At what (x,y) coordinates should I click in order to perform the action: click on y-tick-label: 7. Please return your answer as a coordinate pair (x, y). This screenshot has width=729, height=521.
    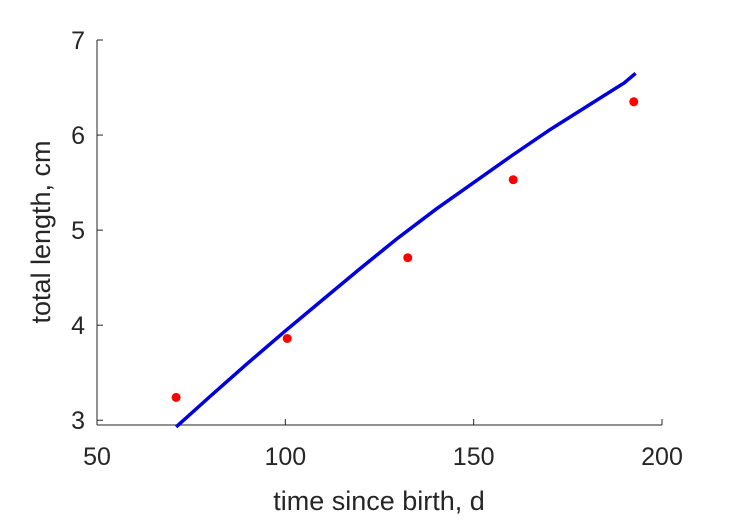
    Looking at the image, I should click on (78, 41).